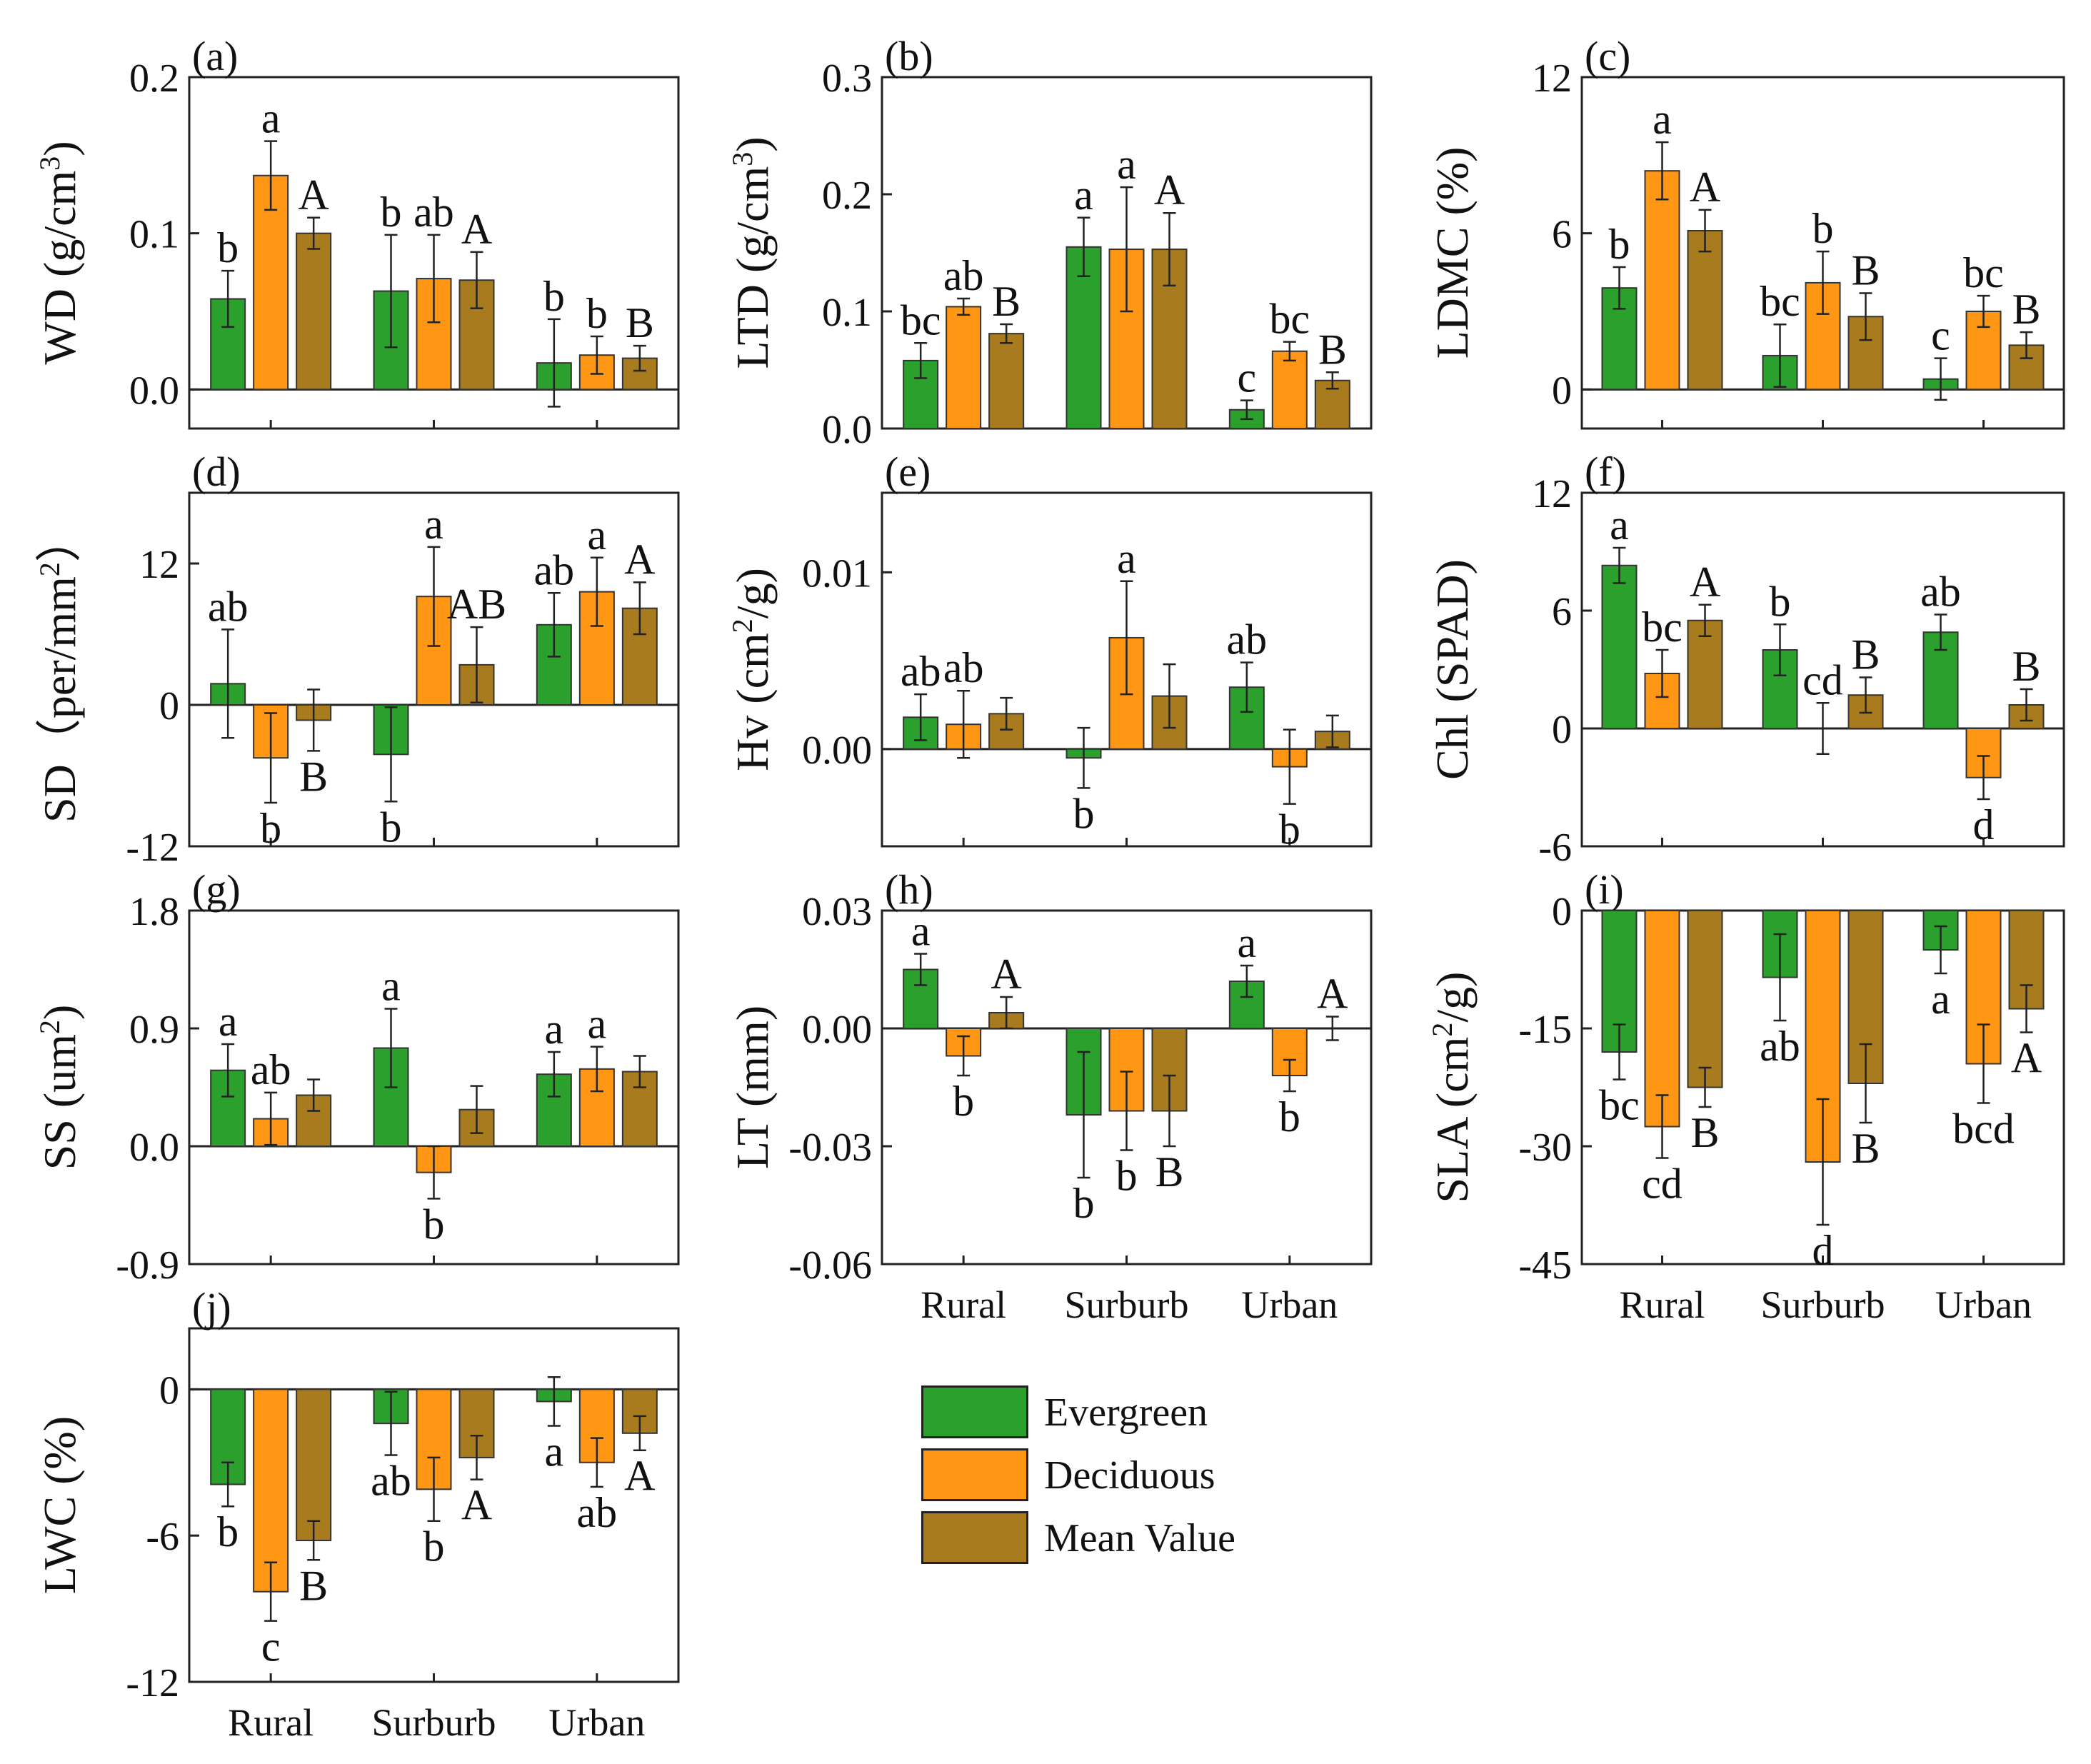  What do you see at coordinates (1139, 1538) in the screenshot?
I see `legend-label-mean-value: Mean Value` at bounding box center [1139, 1538].